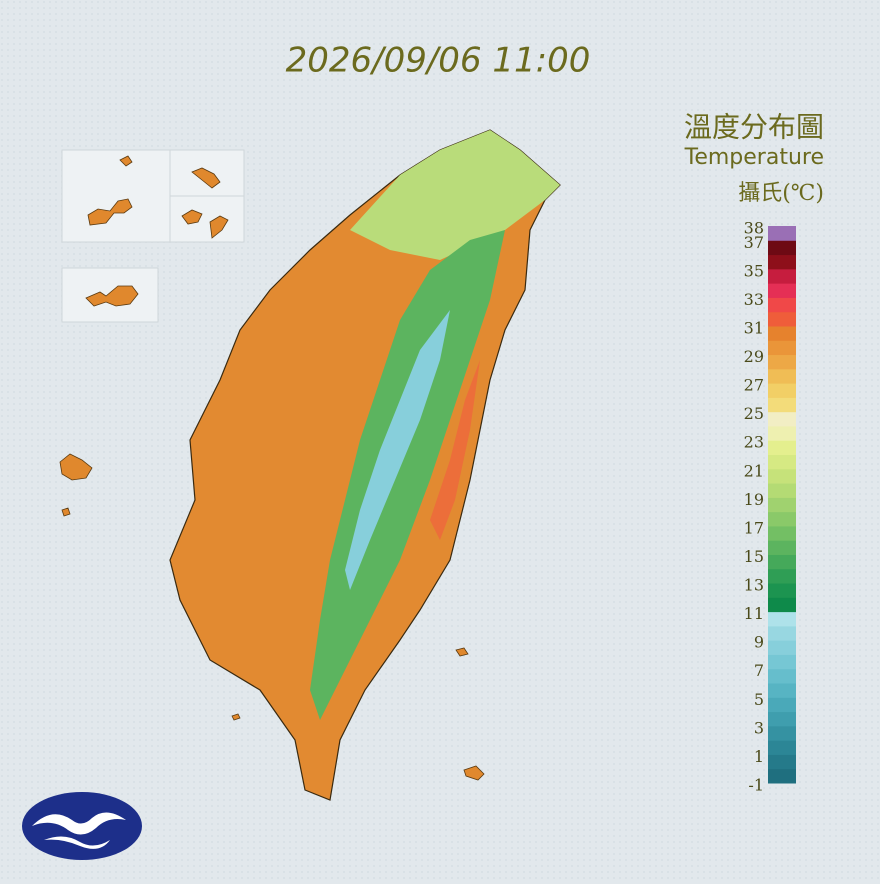 The height and width of the screenshot is (884, 880). What do you see at coordinates (754, 356) in the screenshot?
I see `colorbar-tick-label: 29` at bounding box center [754, 356].